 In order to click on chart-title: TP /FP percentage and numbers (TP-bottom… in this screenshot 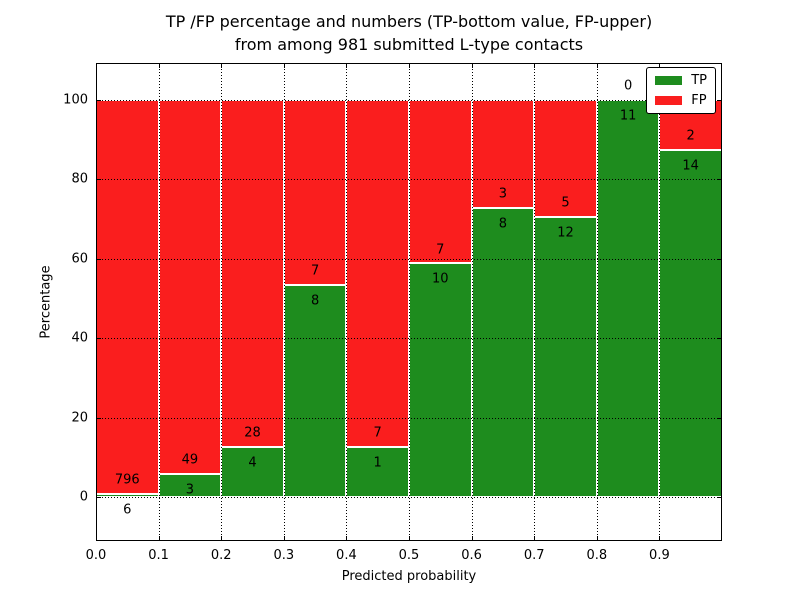, I will do `click(409, 33)`.